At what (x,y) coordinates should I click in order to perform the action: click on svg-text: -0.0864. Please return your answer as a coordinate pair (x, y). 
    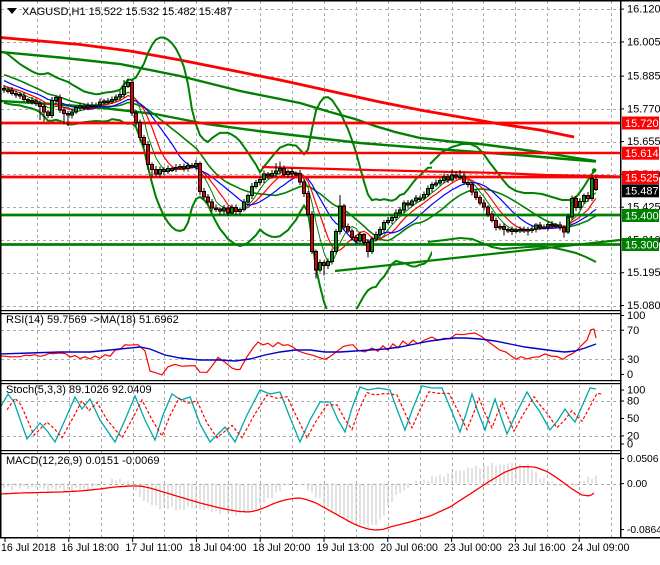
    Looking at the image, I should click on (643, 530).